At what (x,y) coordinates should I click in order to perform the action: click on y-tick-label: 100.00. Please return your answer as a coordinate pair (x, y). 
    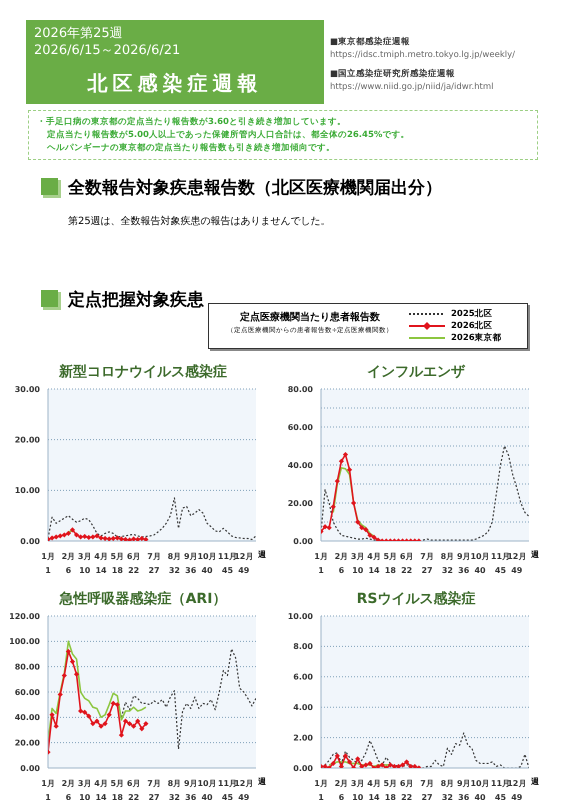
    Looking at the image, I should click on (24, 641).